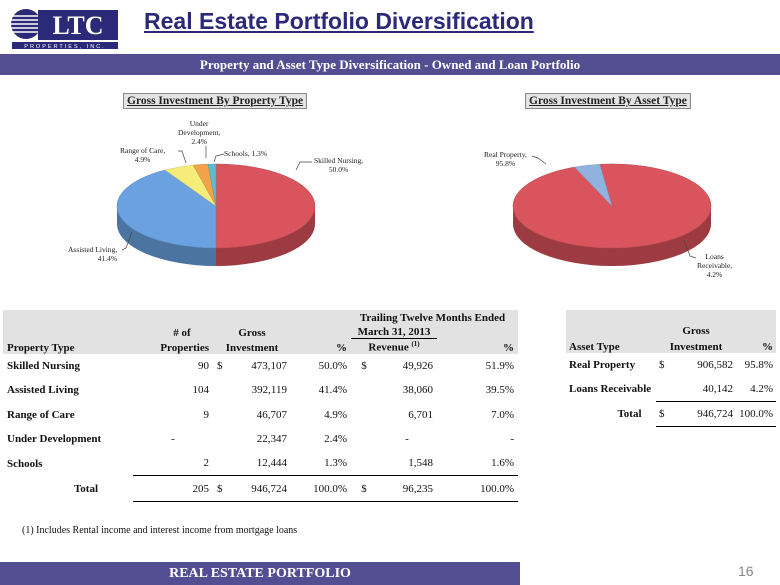 The height and width of the screenshot is (585, 780). What do you see at coordinates (269, 366) in the screenshot?
I see `table-cell: 473,107` at bounding box center [269, 366].